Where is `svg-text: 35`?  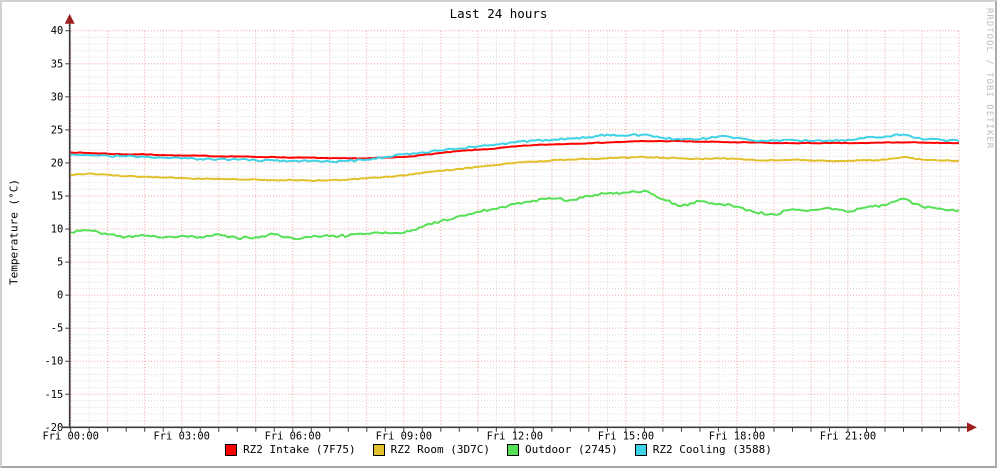
svg-text: 35 is located at coordinates (57, 64).